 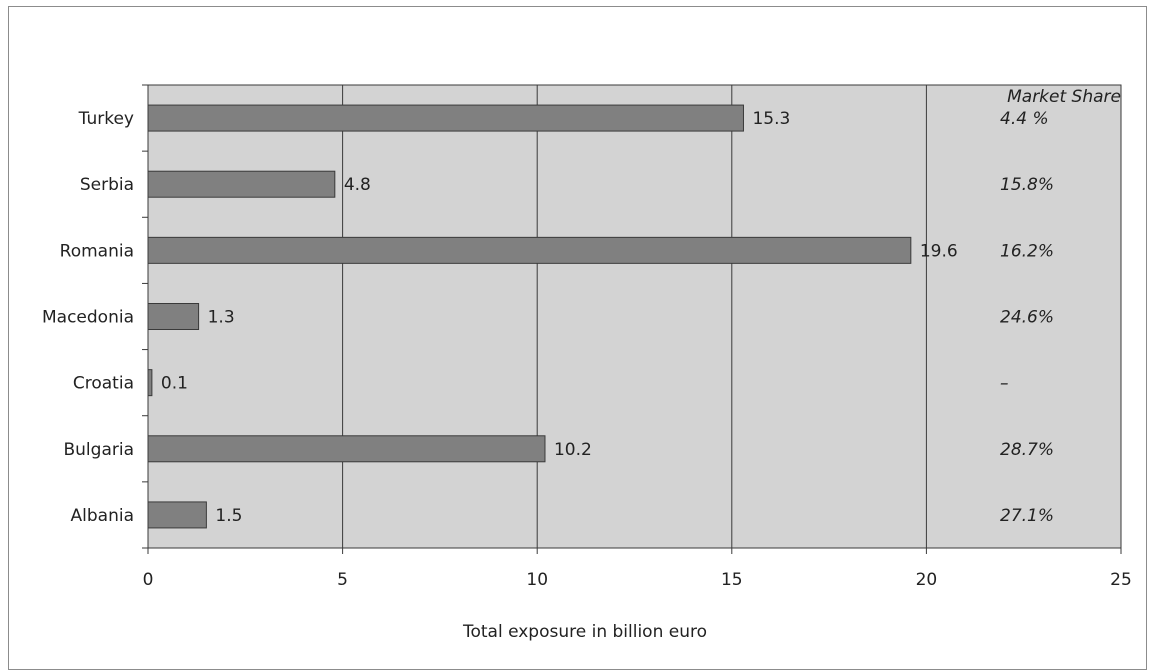 What do you see at coordinates (1027, 251) in the screenshot?
I see `market-share-romania: 16.2%` at bounding box center [1027, 251].